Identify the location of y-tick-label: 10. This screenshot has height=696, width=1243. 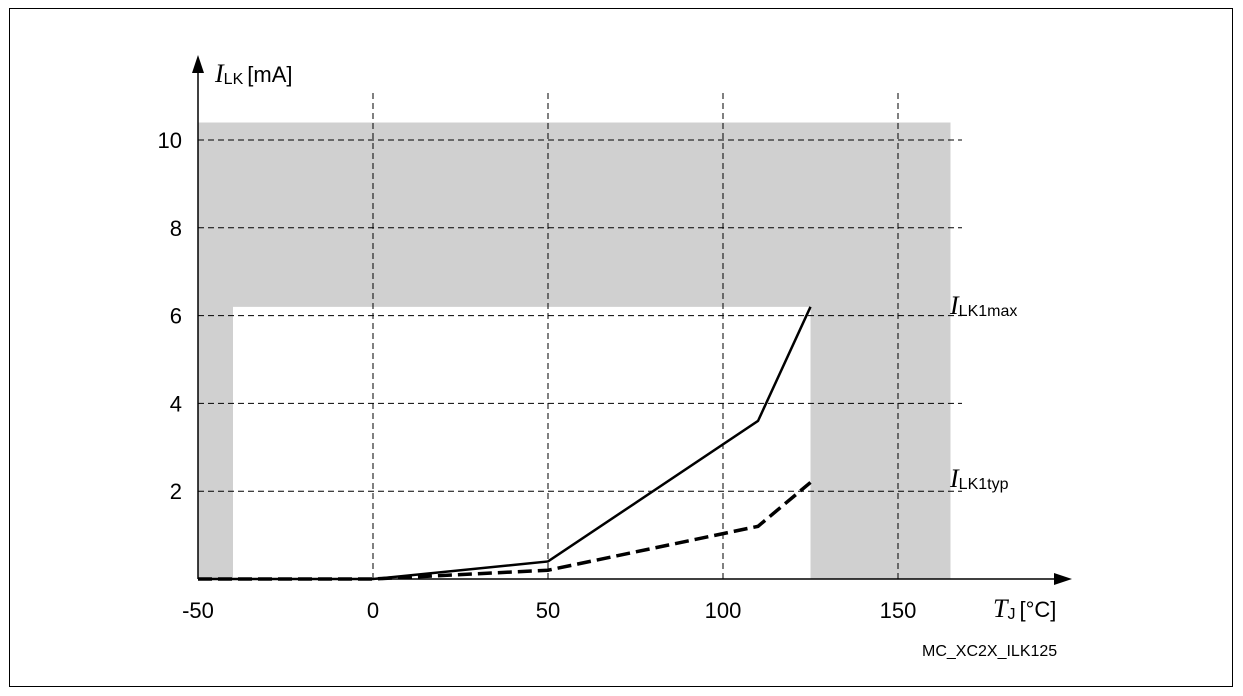
(170, 140).